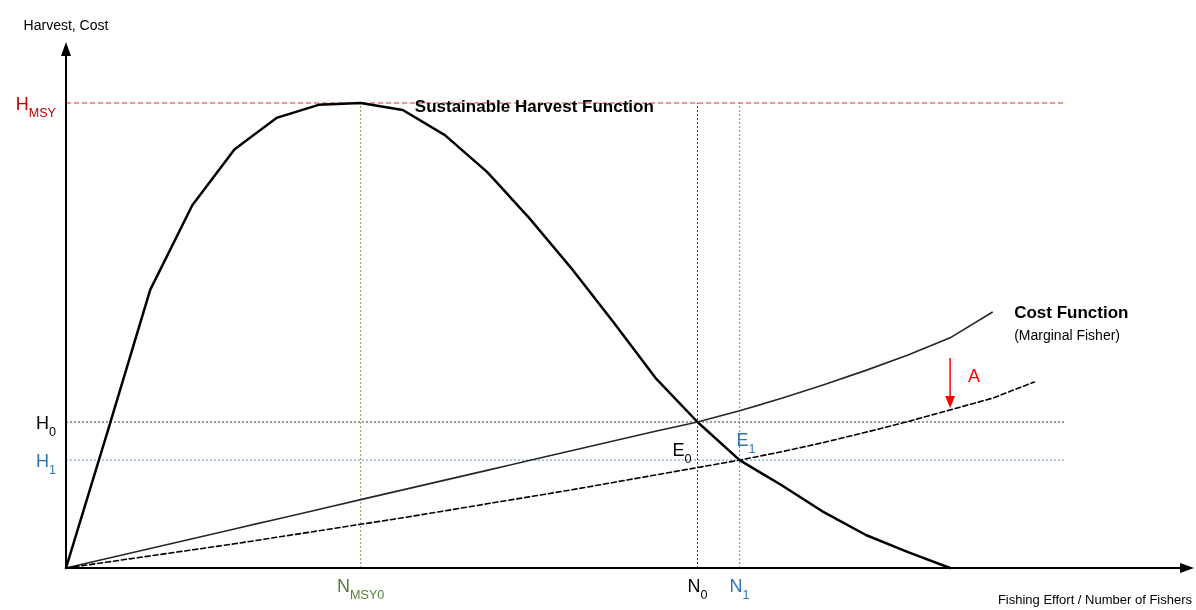 The image size is (1196, 610). I want to click on ref-line-label: H$_{0}$, so click(45, 425).